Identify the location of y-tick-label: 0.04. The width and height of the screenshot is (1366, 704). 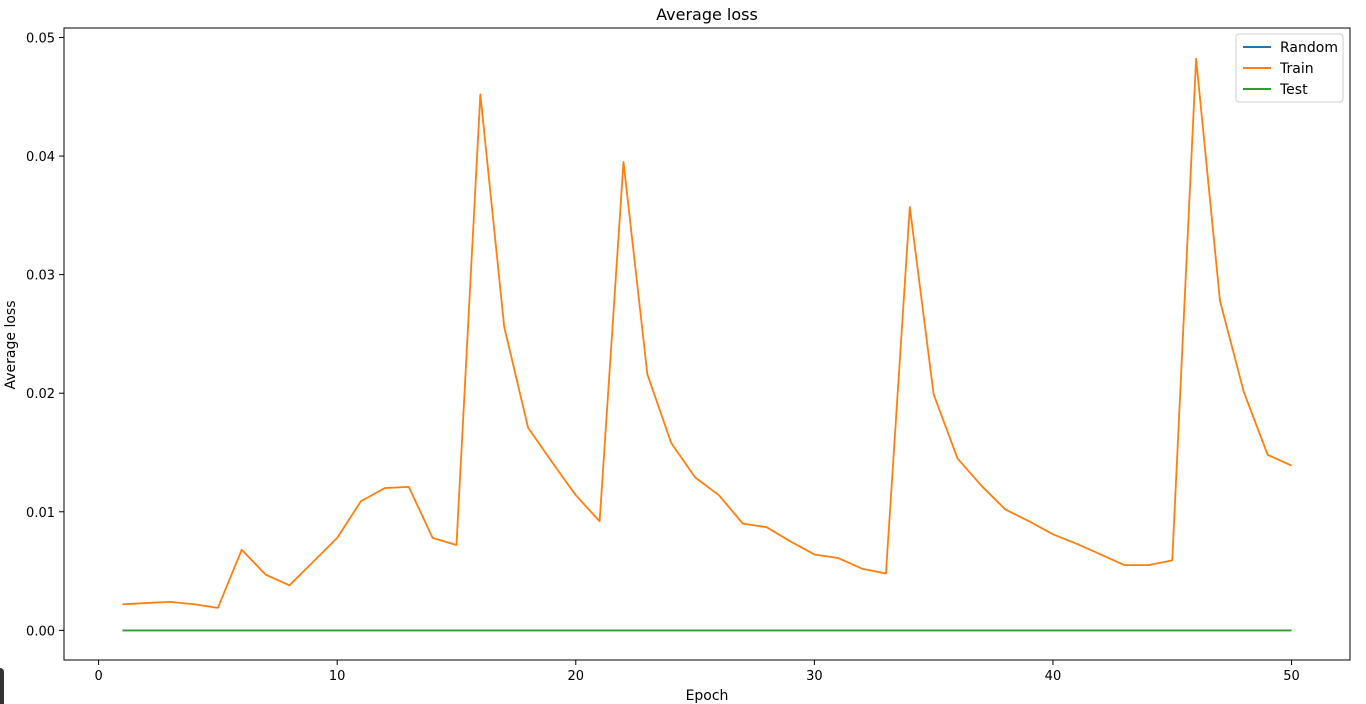
(40, 157).